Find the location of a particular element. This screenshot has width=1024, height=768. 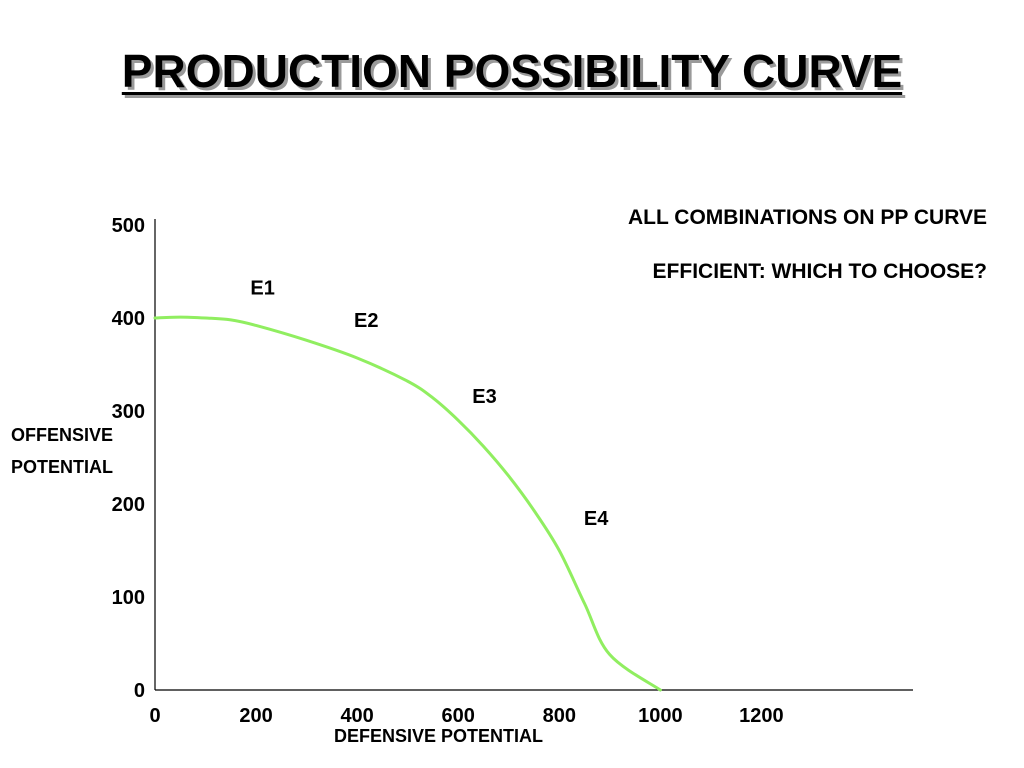

y-axis-label-line-1: OFFENSIVE is located at coordinates (62, 435).